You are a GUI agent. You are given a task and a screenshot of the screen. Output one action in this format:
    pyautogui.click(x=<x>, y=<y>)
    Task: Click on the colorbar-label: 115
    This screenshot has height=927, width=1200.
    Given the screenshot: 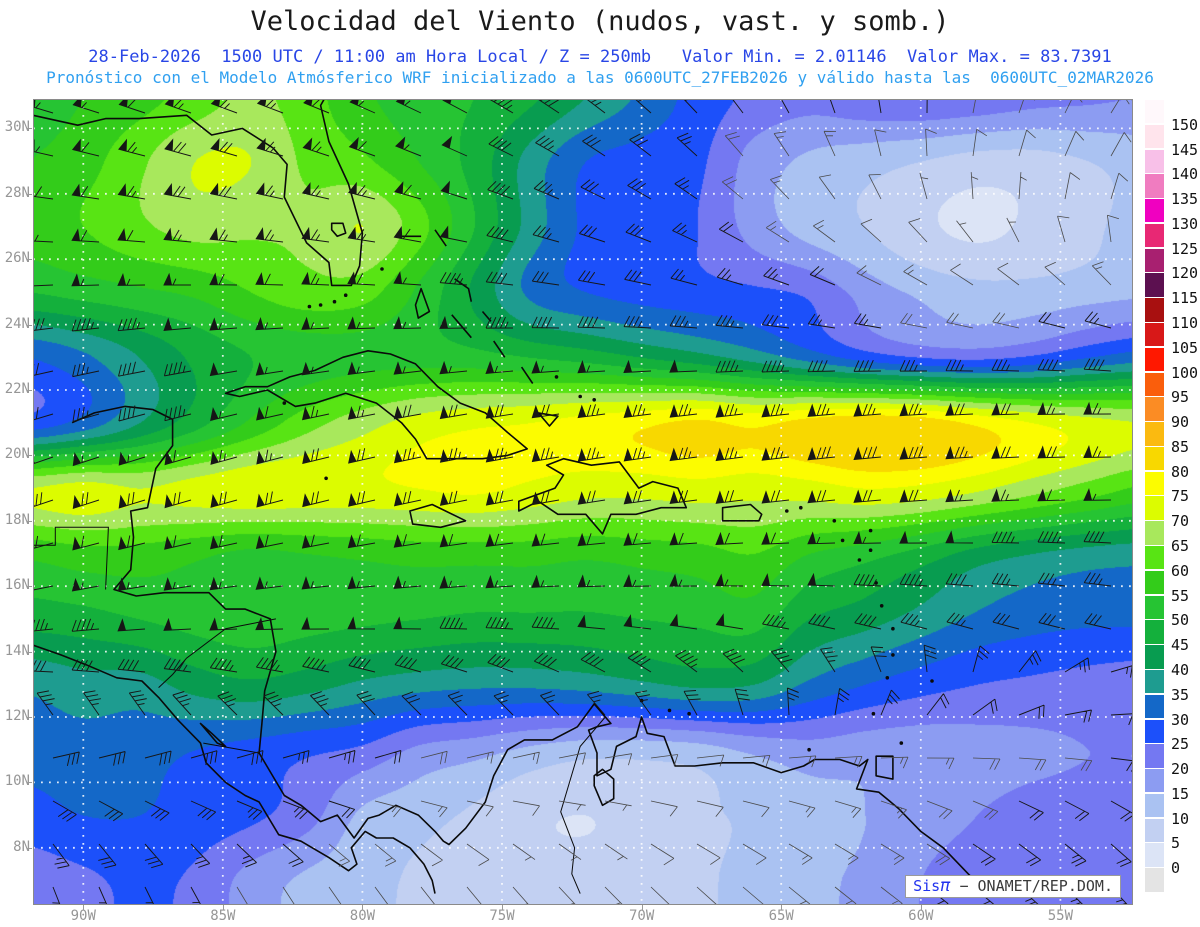 What is the action you would take?
    pyautogui.click(x=1185, y=298)
    